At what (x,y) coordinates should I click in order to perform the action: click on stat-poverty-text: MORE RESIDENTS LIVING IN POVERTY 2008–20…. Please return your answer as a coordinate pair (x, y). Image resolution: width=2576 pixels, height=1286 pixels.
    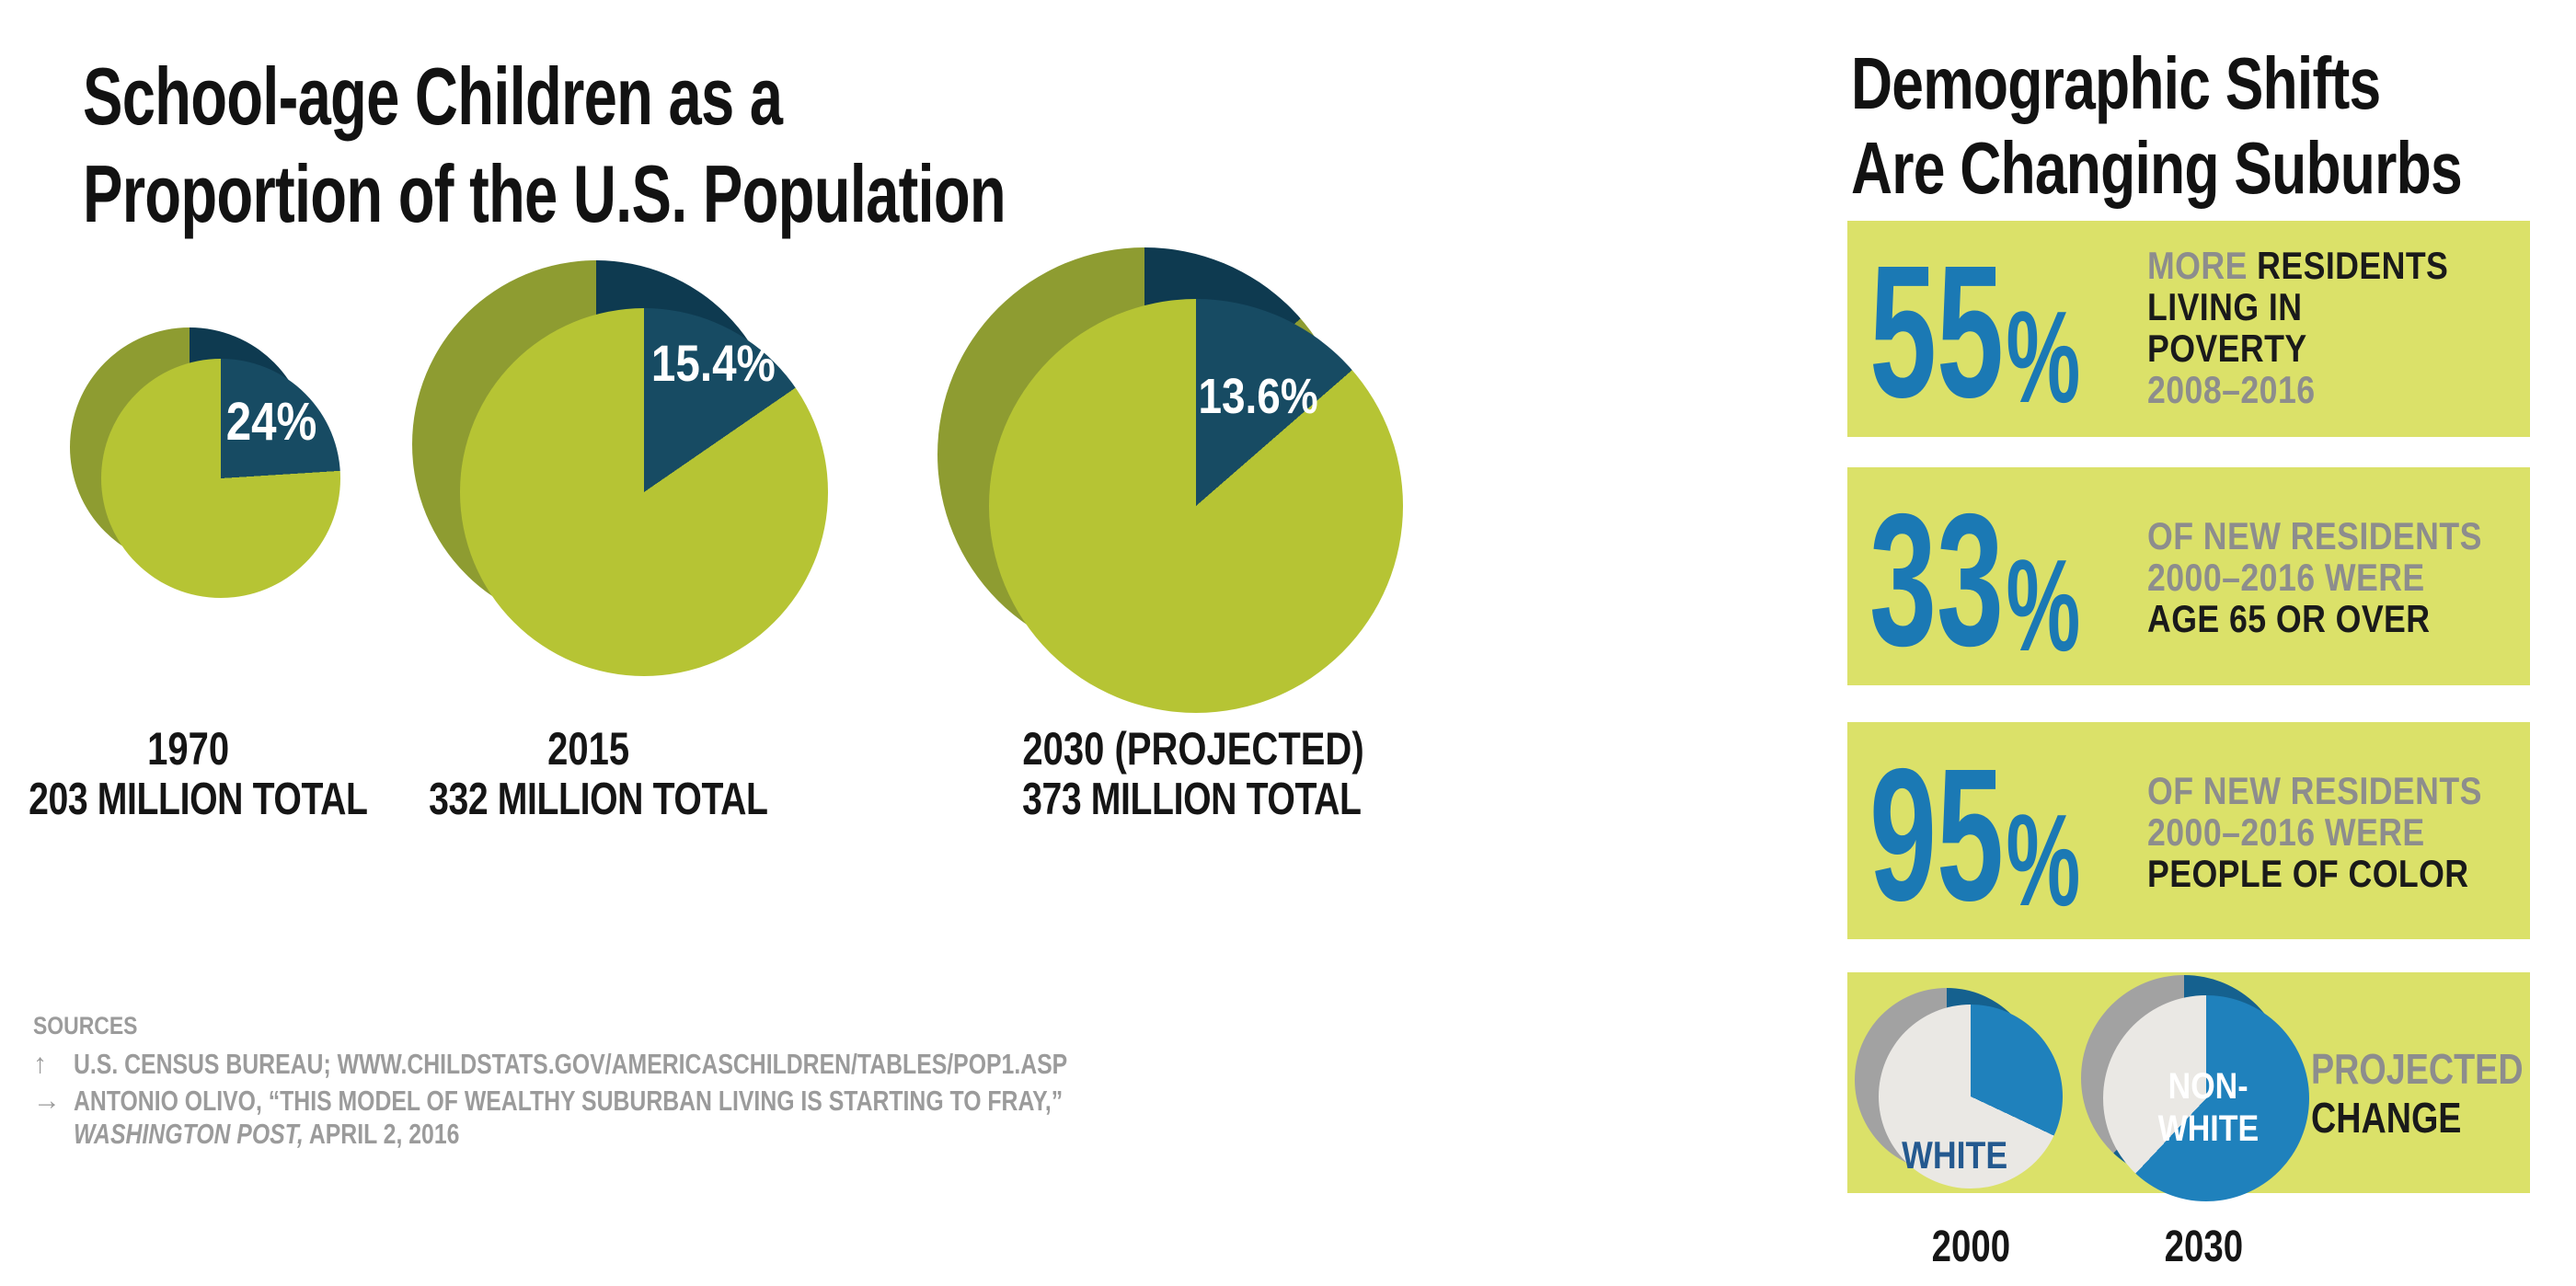
    Looking at the image, I should click on (2298, 327).